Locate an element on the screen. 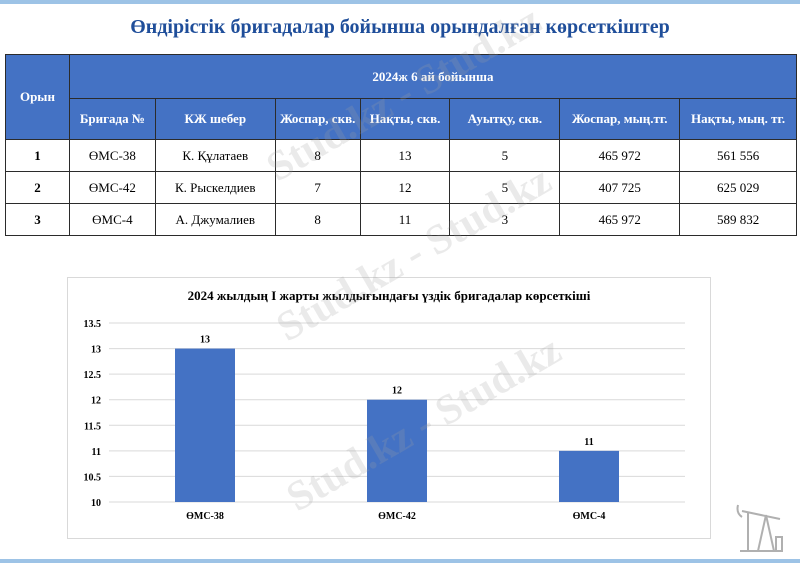 This screenshot has width=800, height=563. actual-wells-cell: 11 is located at coordinates (405, 219).